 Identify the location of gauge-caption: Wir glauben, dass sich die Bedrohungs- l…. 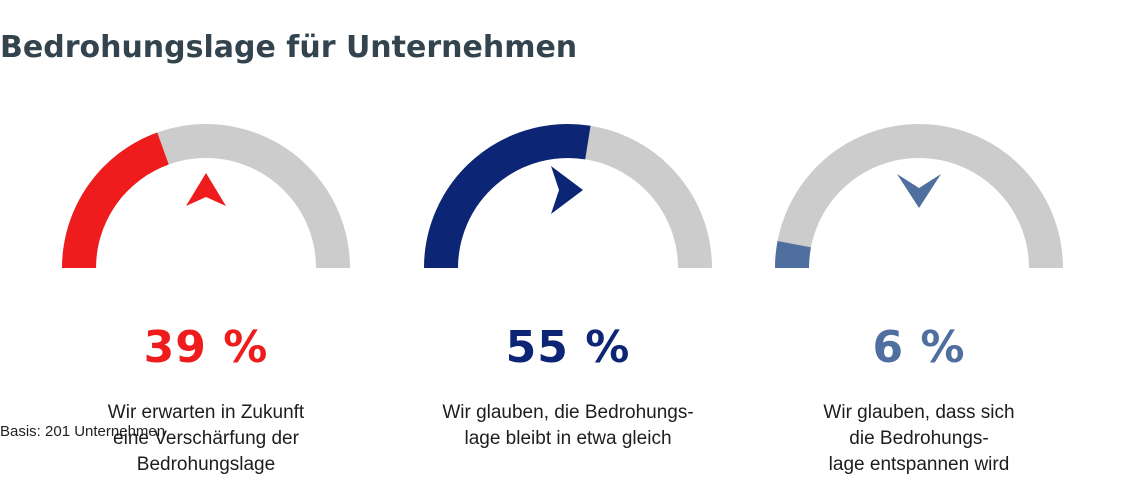
(919, 439).